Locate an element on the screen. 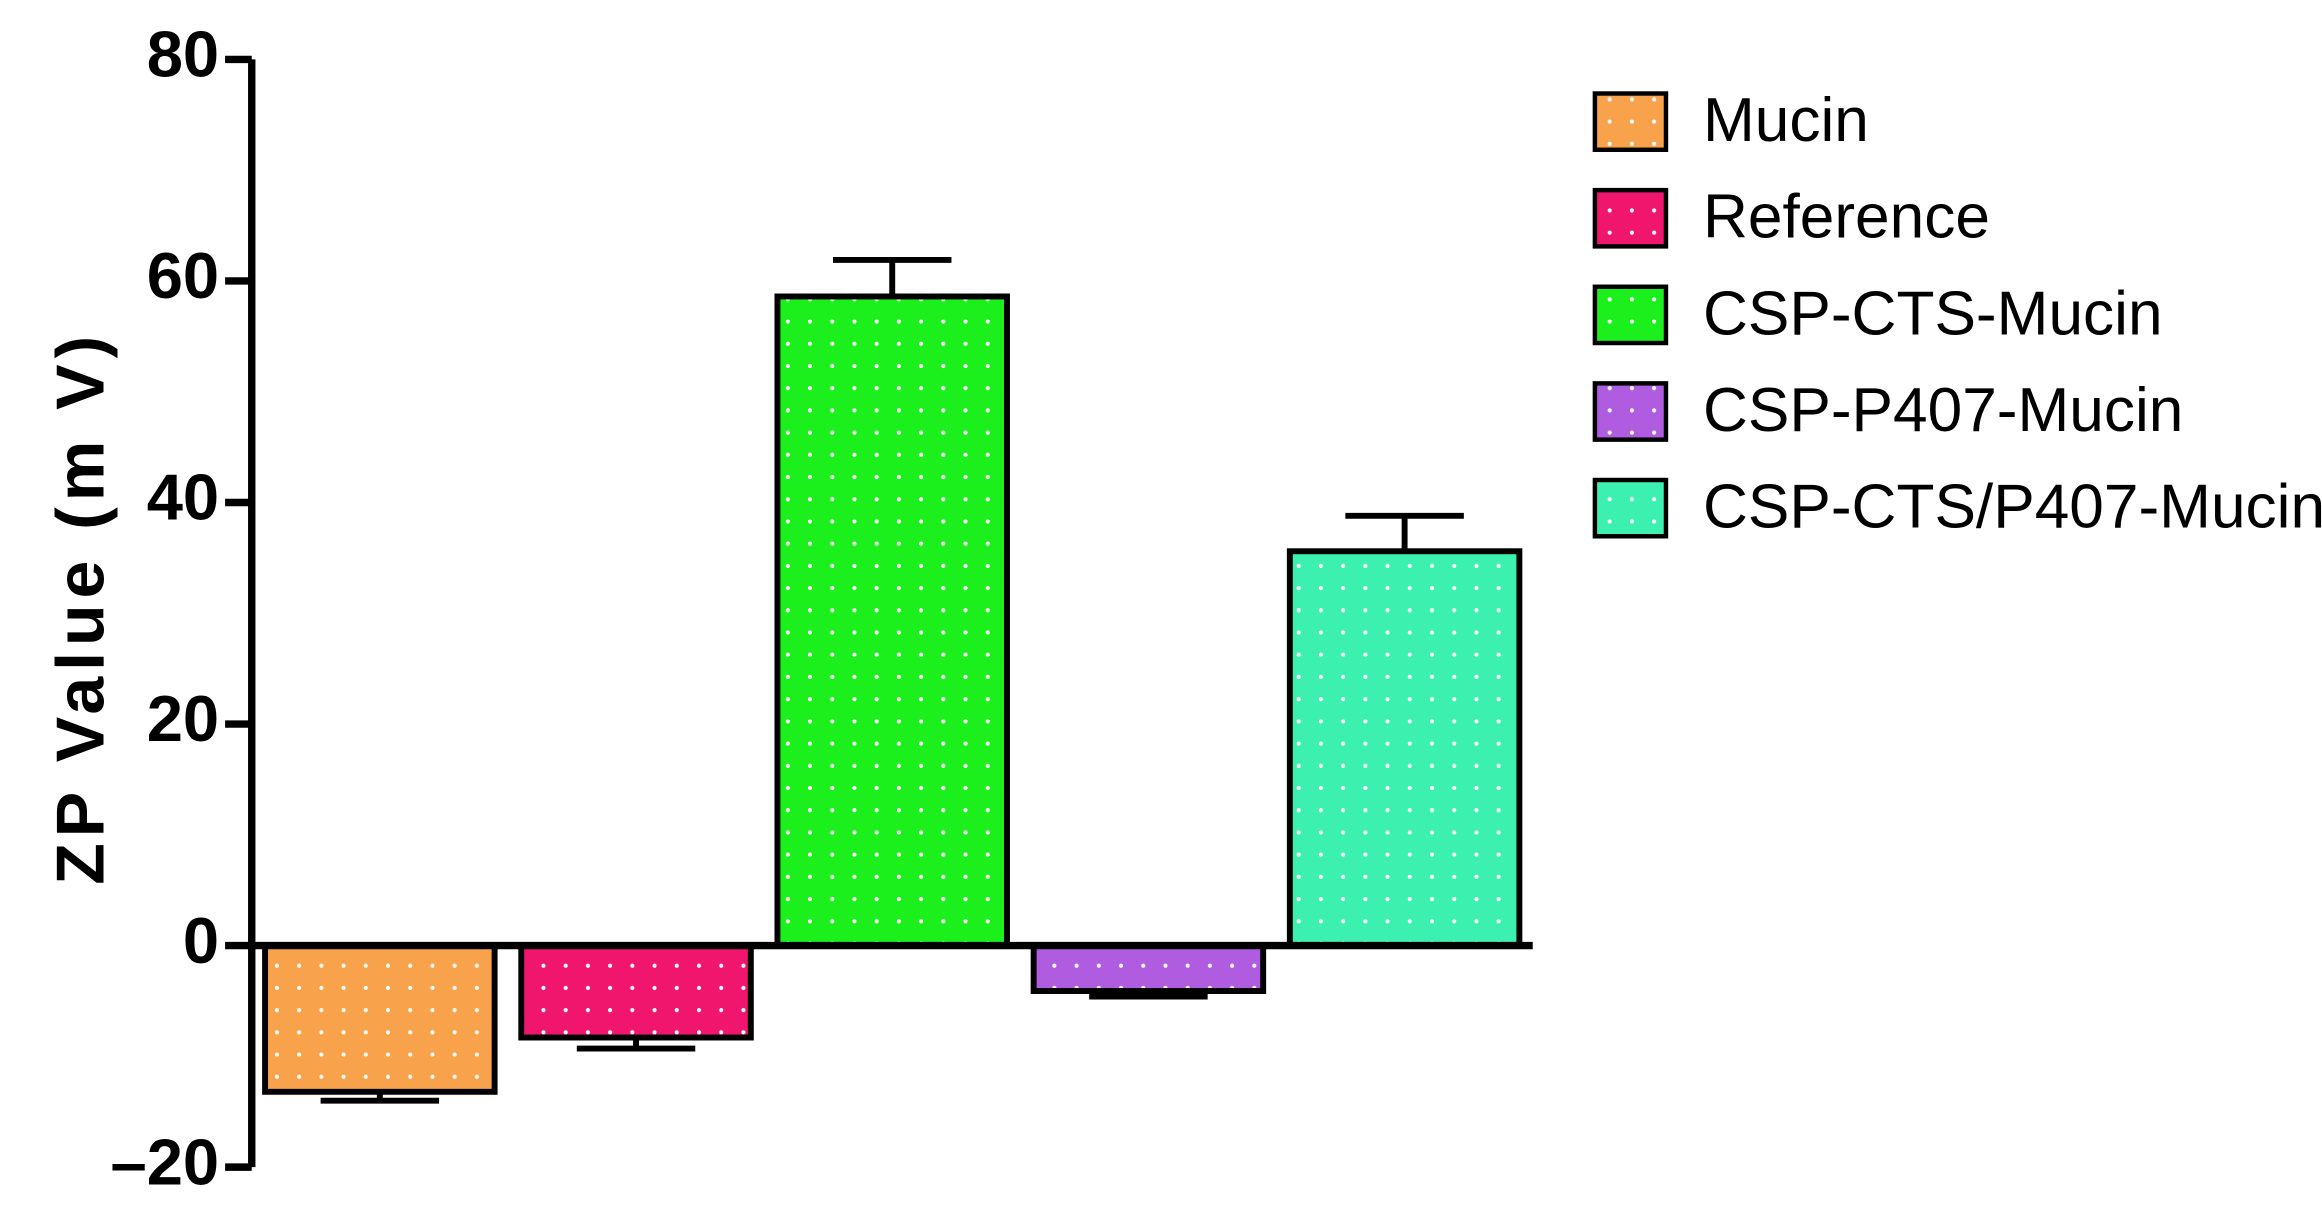 This screenshot has width=2322, height=1231. y-axis-label: ZP Value (m V) is located at coordinates (81, 607).